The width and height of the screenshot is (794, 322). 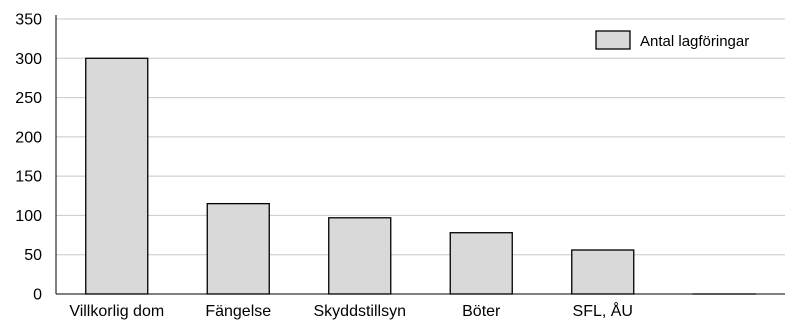 I want to click on legend: Antal lagföringar, so click(x=672, y=40).